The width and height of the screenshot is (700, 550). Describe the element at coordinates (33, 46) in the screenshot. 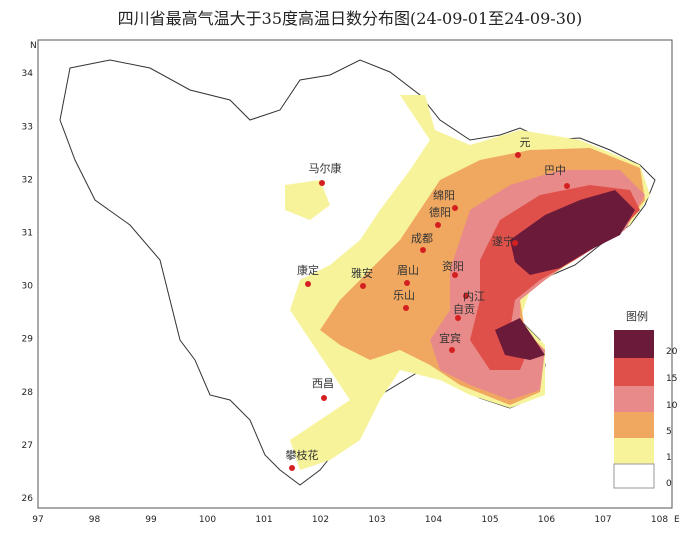

I see `north-label: N` at that location.